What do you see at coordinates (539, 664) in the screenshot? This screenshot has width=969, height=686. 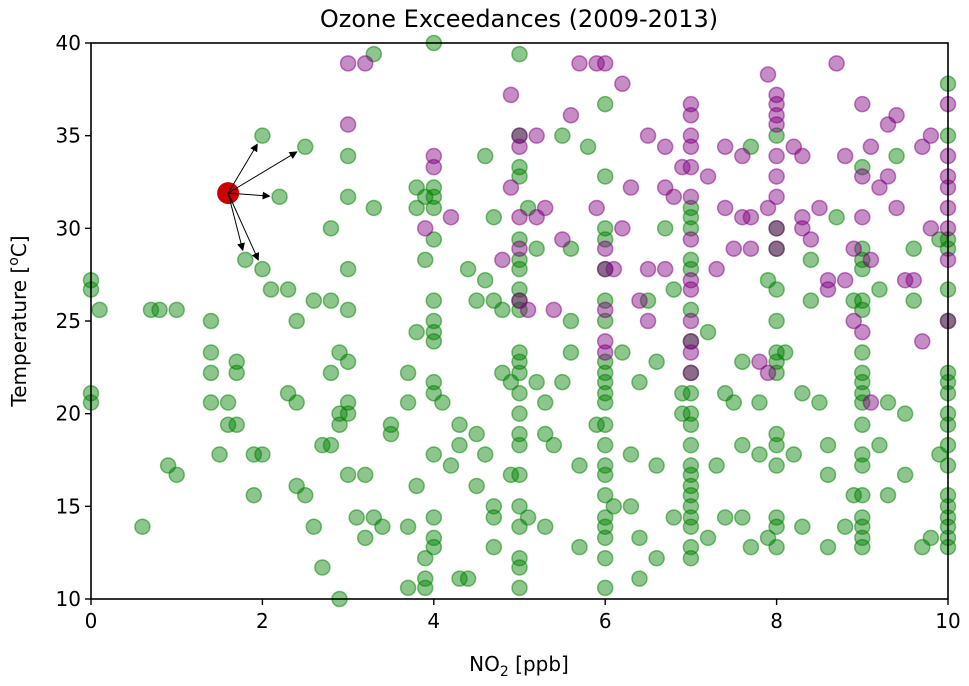 I see `x-label-rest: [ppb]` at bounding box center [539, 664].